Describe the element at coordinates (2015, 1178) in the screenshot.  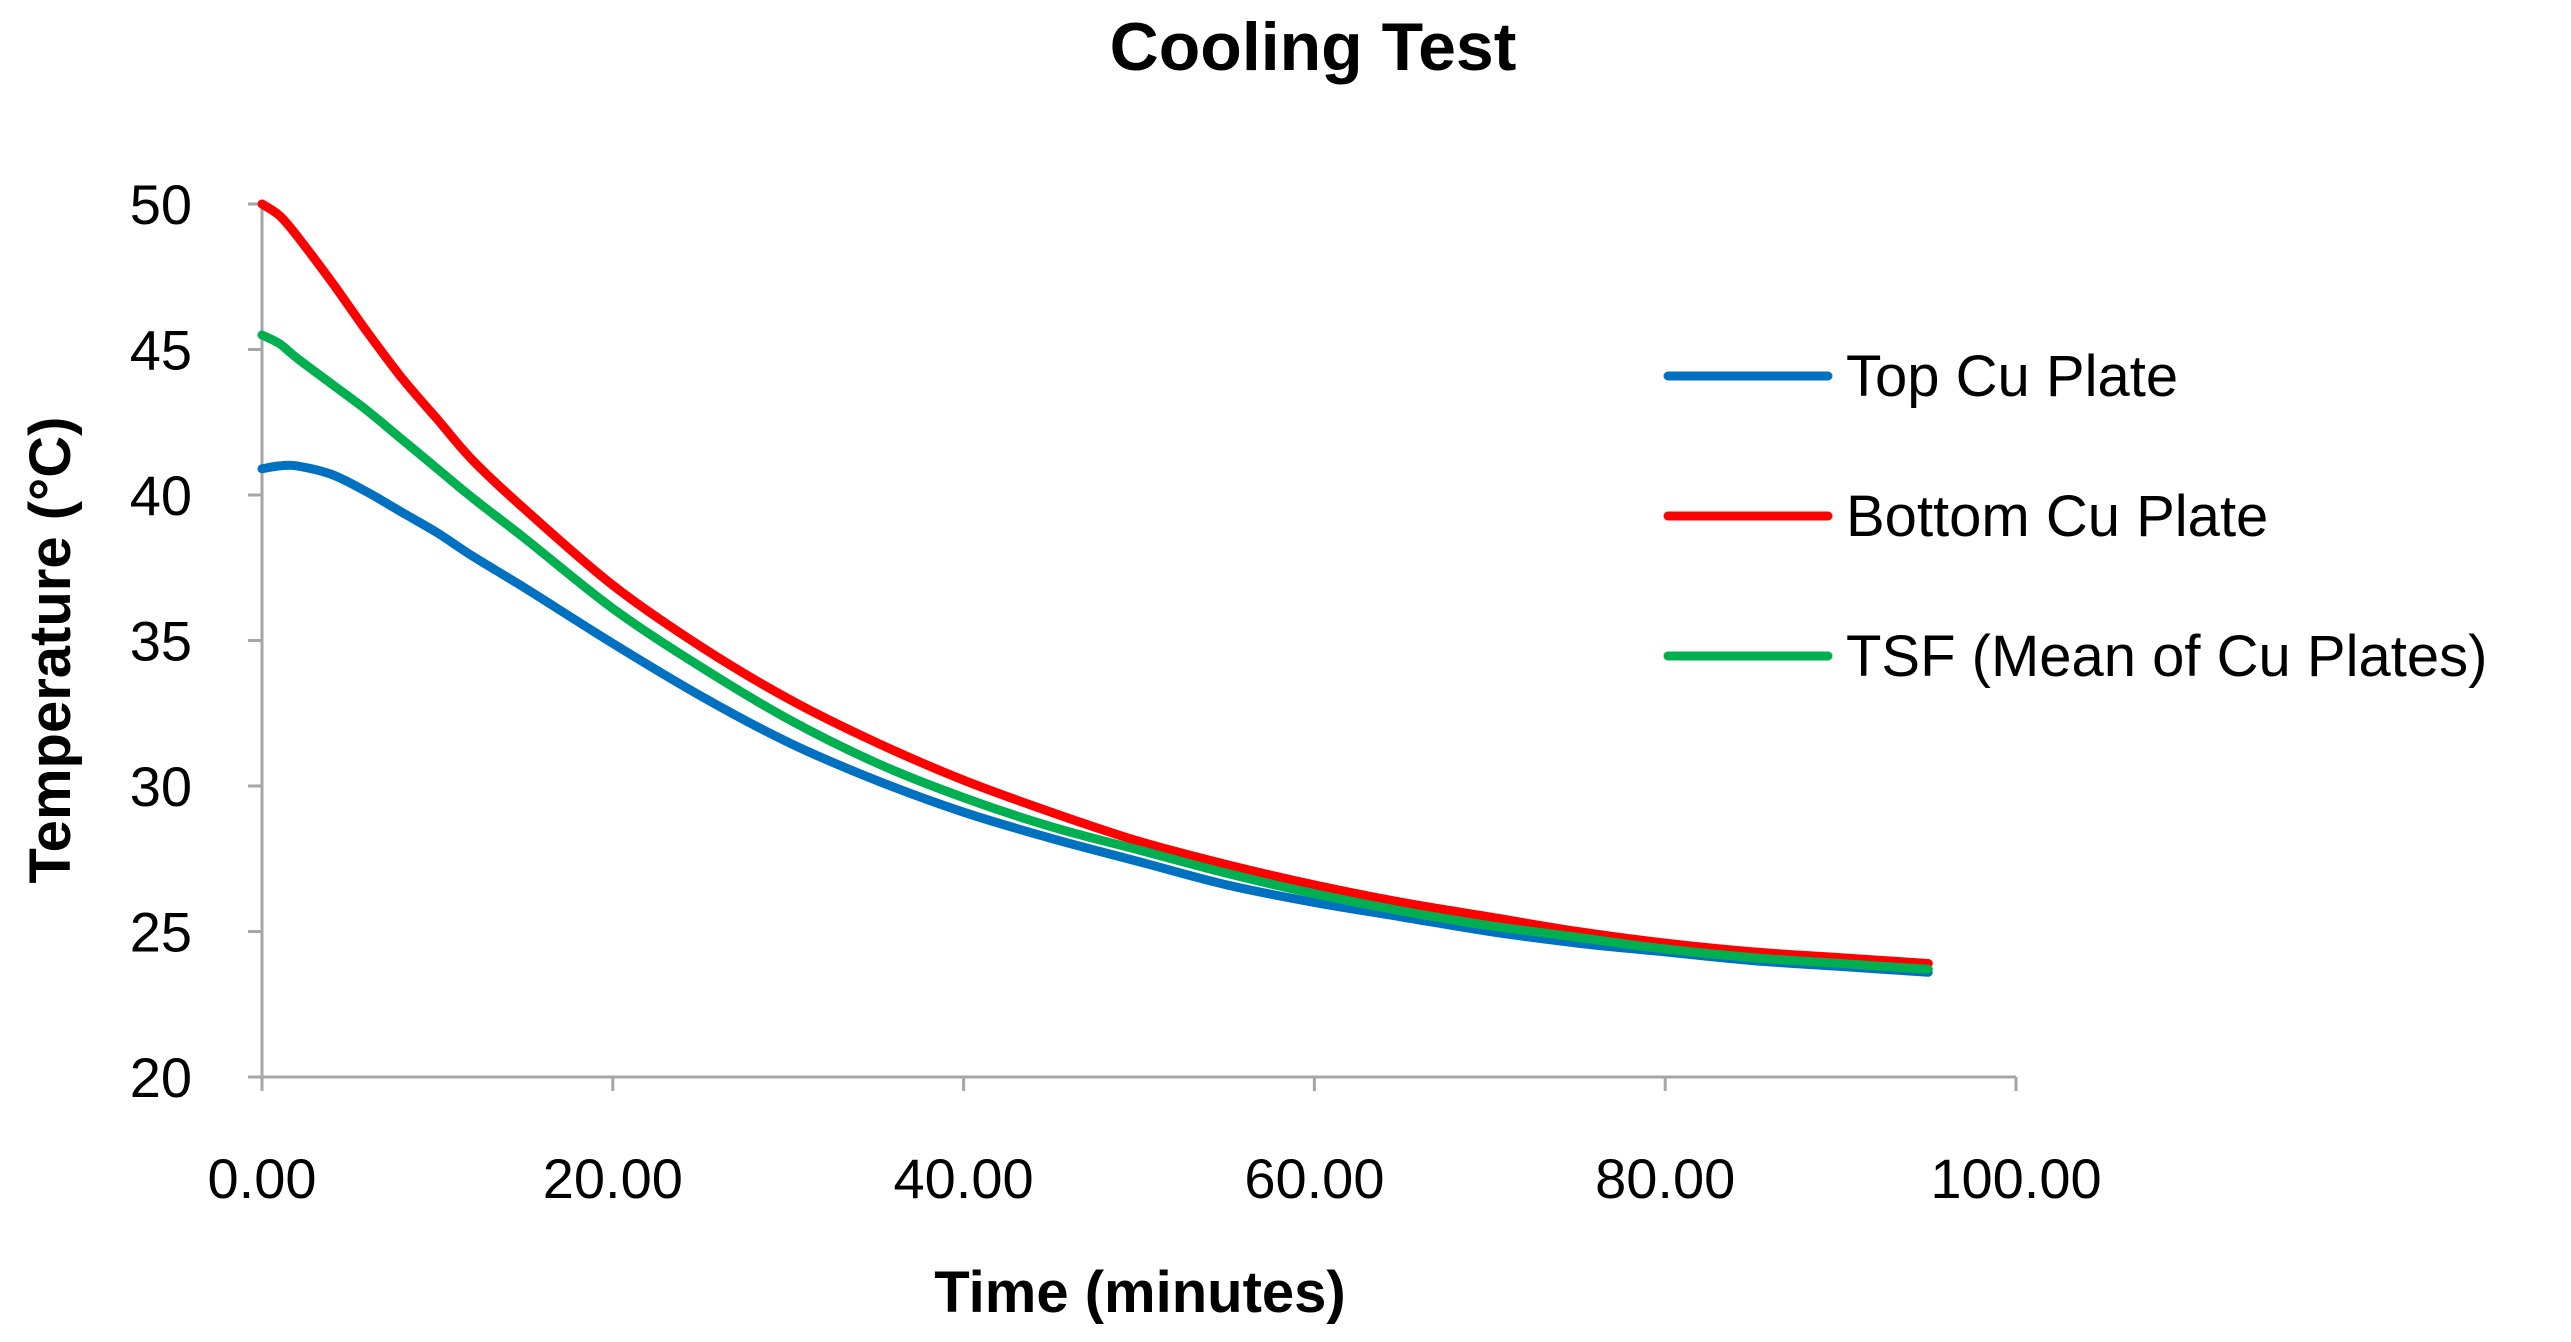
I see `x-tick-label: 100.00` at that location.